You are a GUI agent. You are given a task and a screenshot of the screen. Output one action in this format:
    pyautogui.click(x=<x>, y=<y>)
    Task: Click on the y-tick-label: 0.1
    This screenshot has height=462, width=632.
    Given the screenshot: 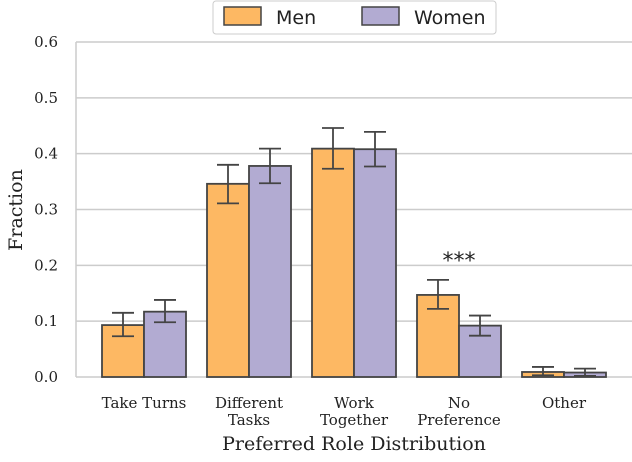 What is the action you would take?
    pyautogui.click(x=46, y=321)
    